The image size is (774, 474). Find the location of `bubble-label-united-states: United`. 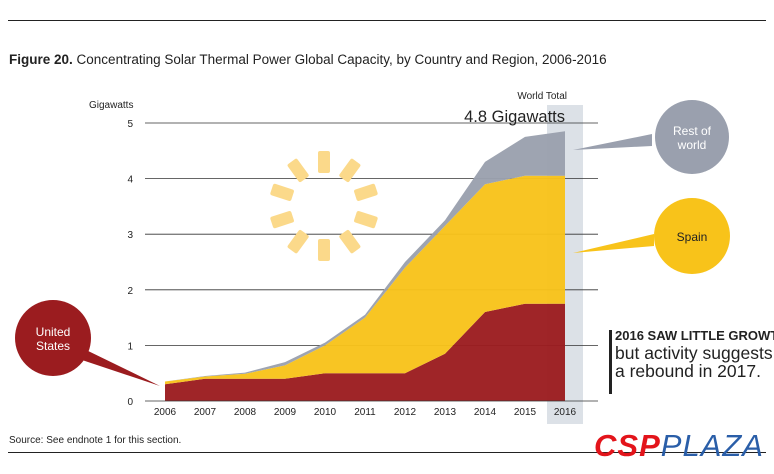

bubble-label-united-states: United is located at coordinates (53, 332).